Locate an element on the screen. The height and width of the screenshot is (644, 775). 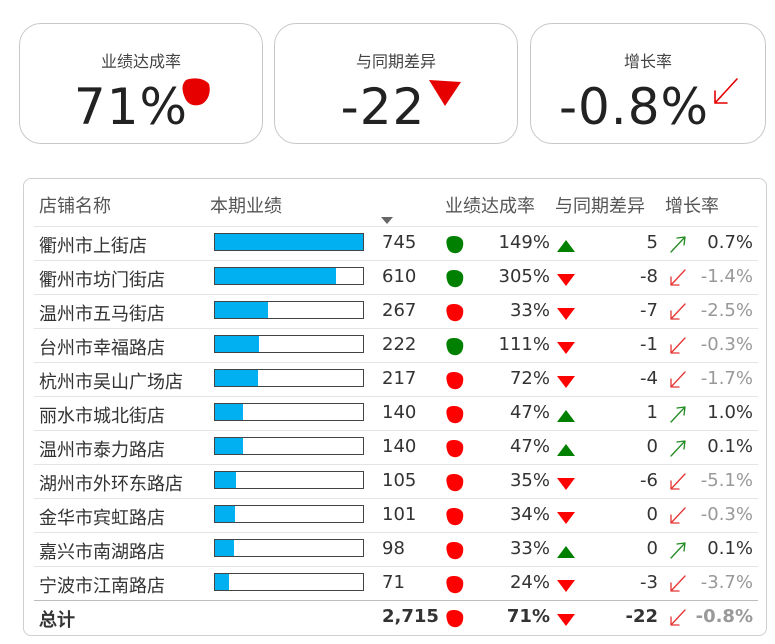
table-row: 台州市幸福路店 222 111% -1 -0.3% is located at coordinates (396, 345).